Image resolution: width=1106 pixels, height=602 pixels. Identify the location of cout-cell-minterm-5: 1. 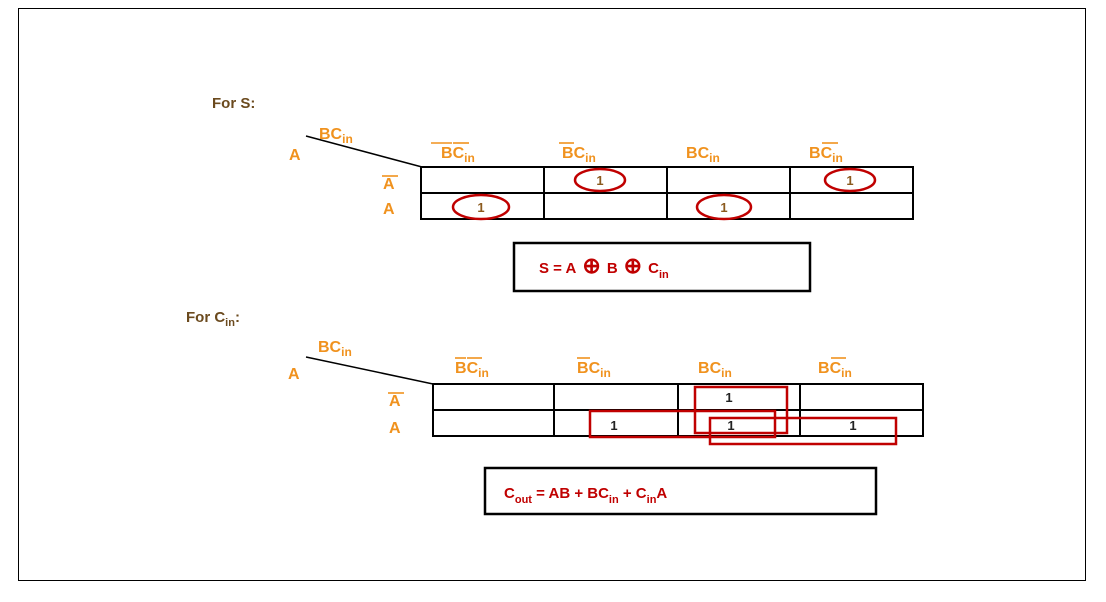
(613, 425).